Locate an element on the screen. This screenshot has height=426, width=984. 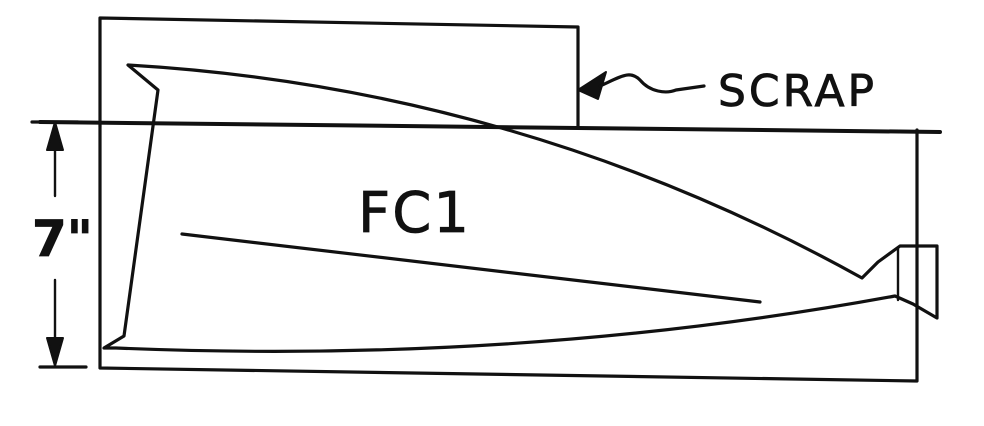
scrap-label: SCRAP is located at coordinates (797, 91).